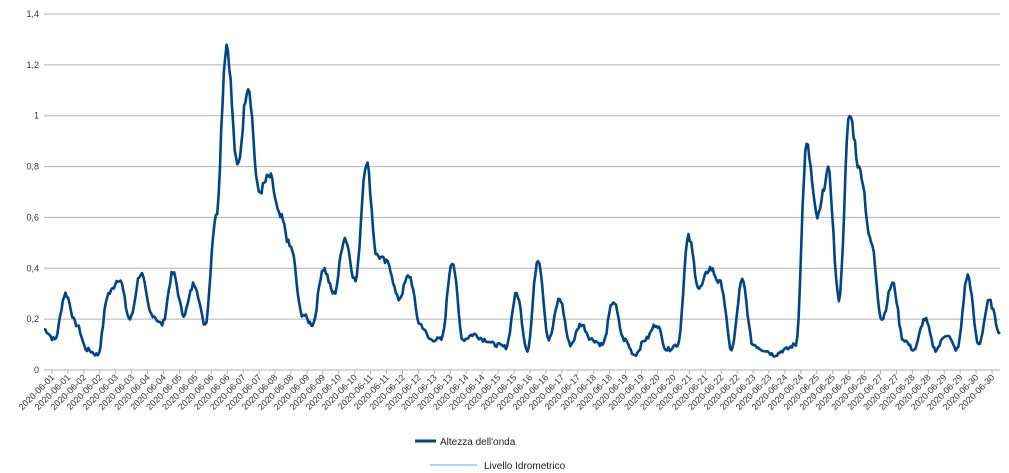 This screenshot has width=1009, height=473. Describe the element at coordinates (32, 268) in the screenshot. I see `y-tick-label: 0,4` at that location.